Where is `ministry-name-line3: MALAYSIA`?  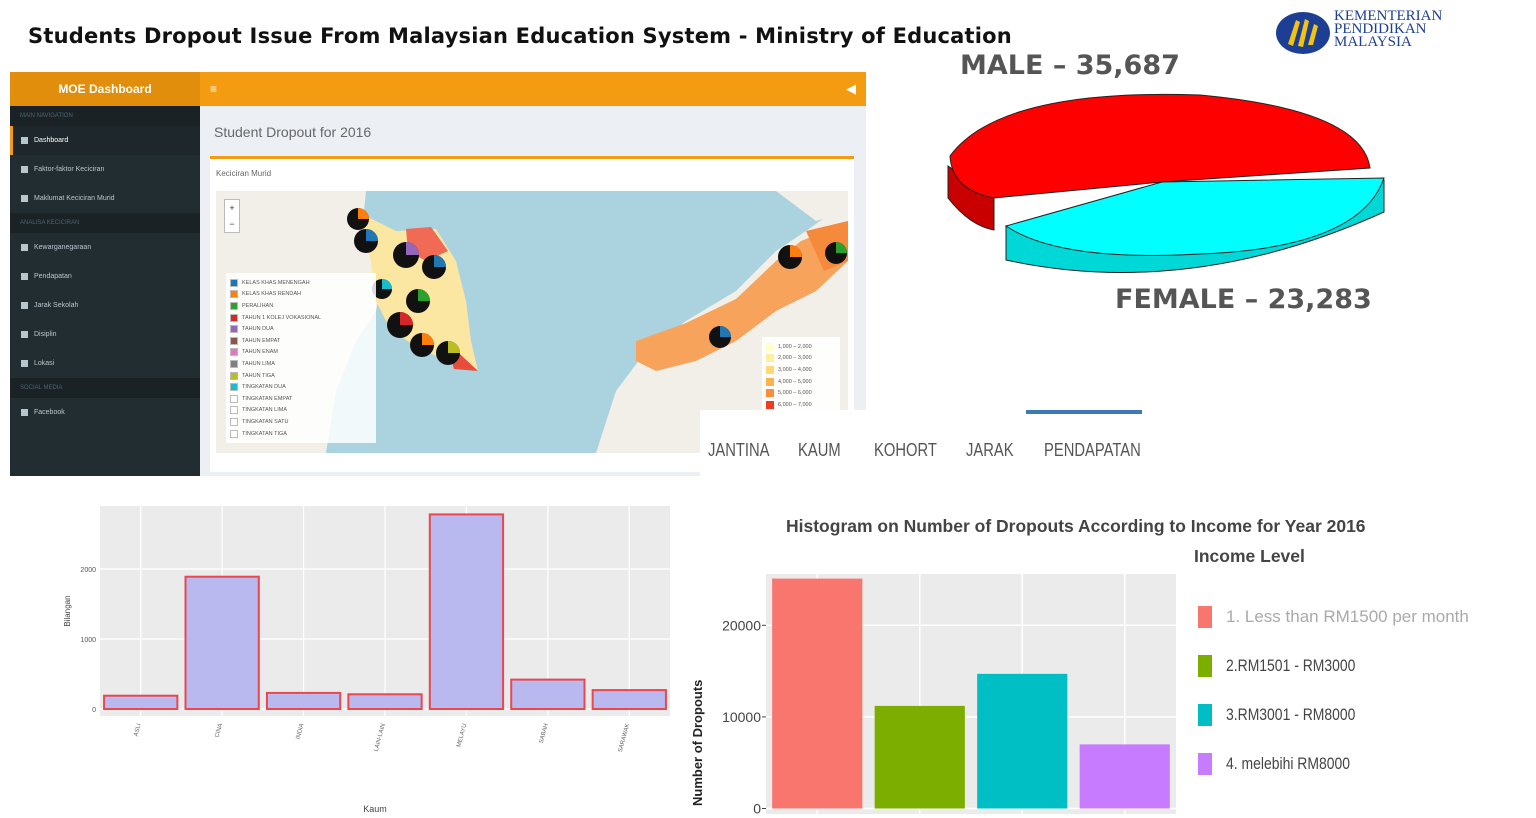
ministry-name-line3: MALAYSIA is located at coordinates (1373, 42).